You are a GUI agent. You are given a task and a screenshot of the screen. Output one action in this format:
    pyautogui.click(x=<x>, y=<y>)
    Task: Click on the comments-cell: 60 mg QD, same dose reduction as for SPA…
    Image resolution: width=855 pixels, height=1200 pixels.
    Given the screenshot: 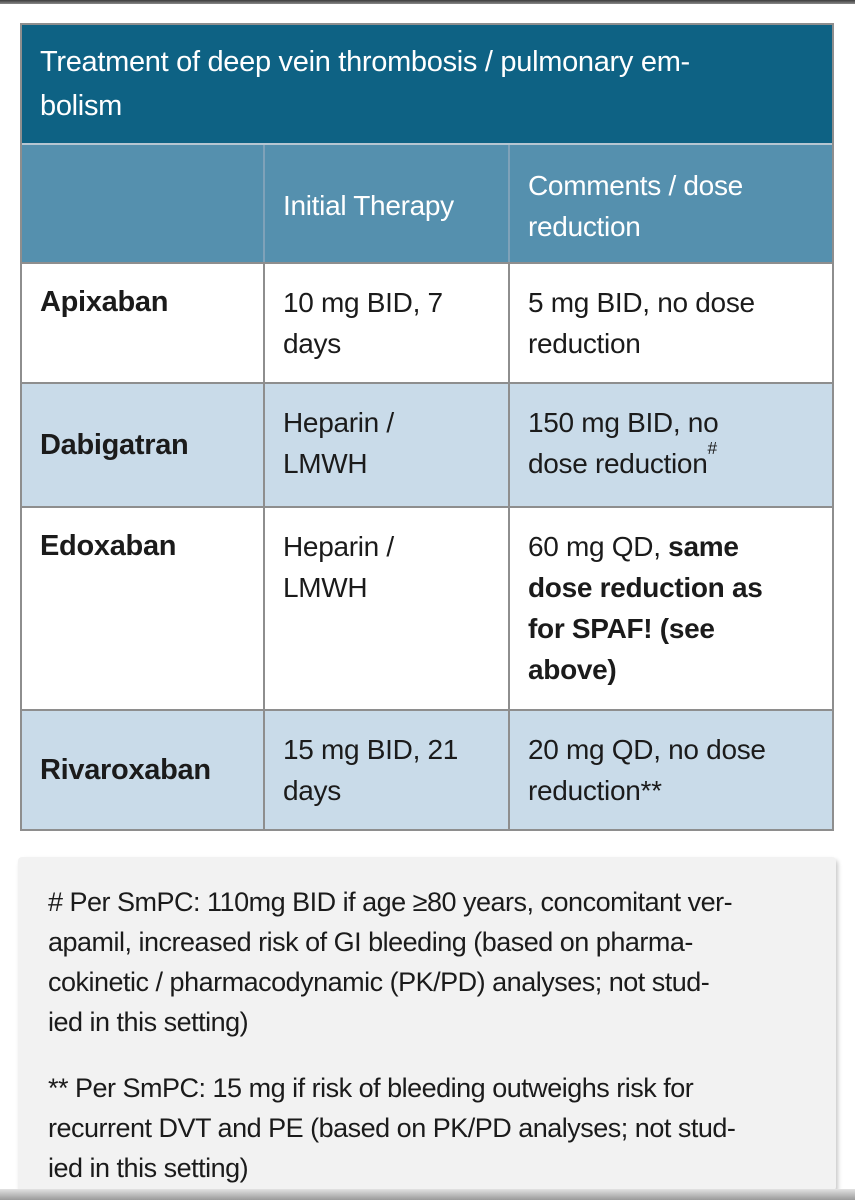 What is the action you would take?
    pyautogui.click(x=670, y=608)
    